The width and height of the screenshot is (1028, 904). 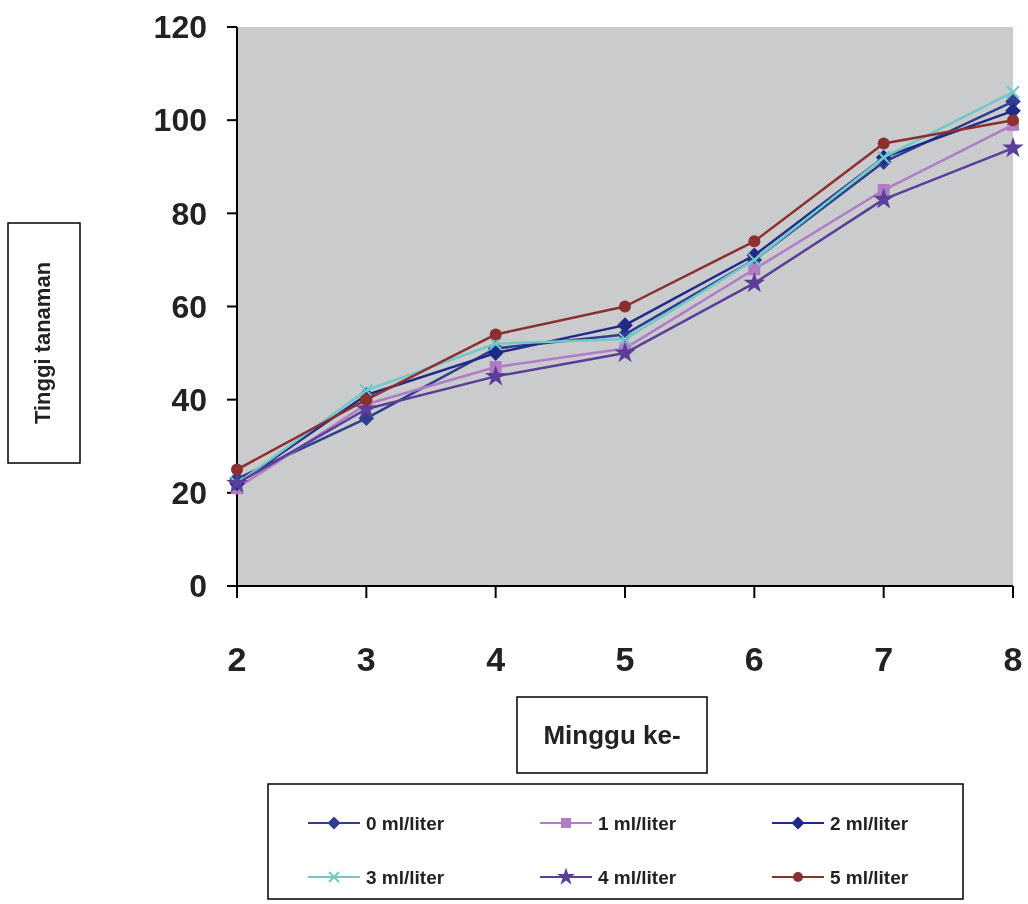 I want to click on y-tick-label: 0, so click(x=198, y=586).